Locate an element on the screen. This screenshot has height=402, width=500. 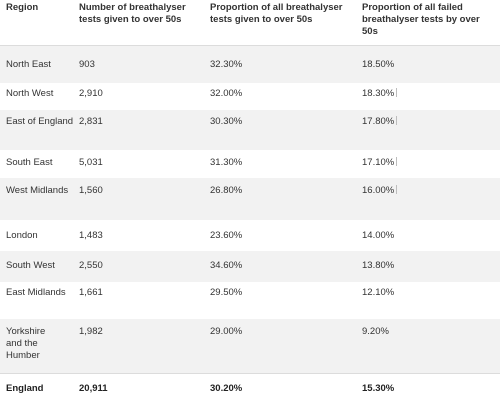
cell-proportion: 32.30% is located at coordinates (226, 64).